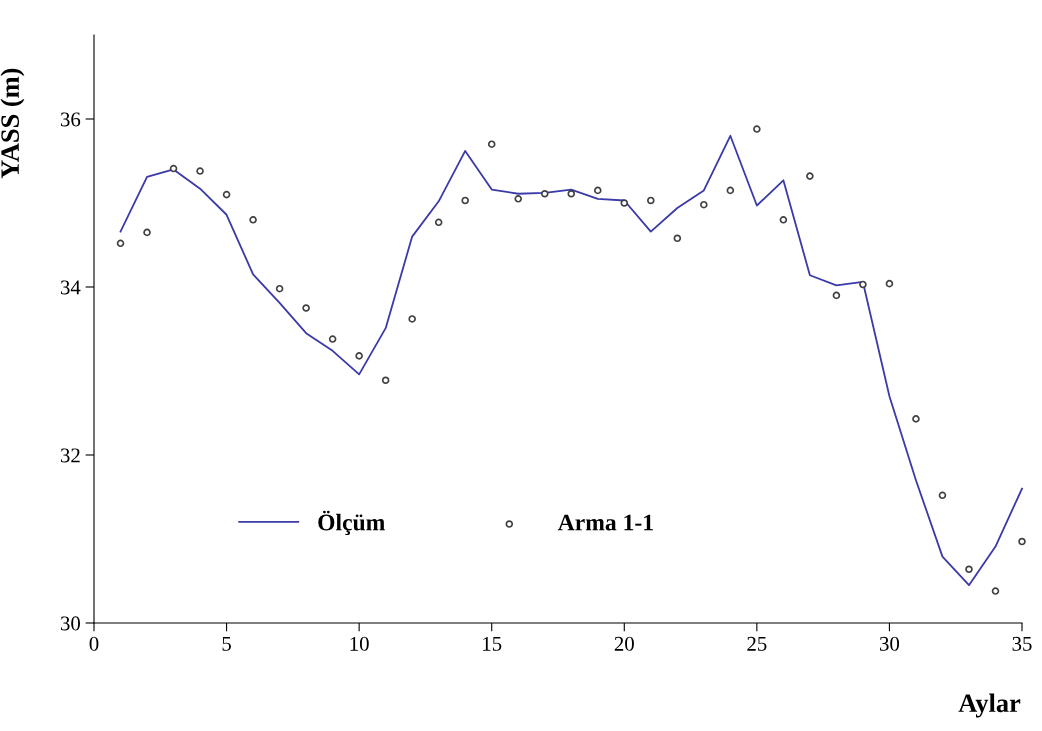 The width and height of the screenshot is (1042, 731). Describe the element at coordinates (94, 643) in the screenshot. I see `x-tick-label: 0` at that location.